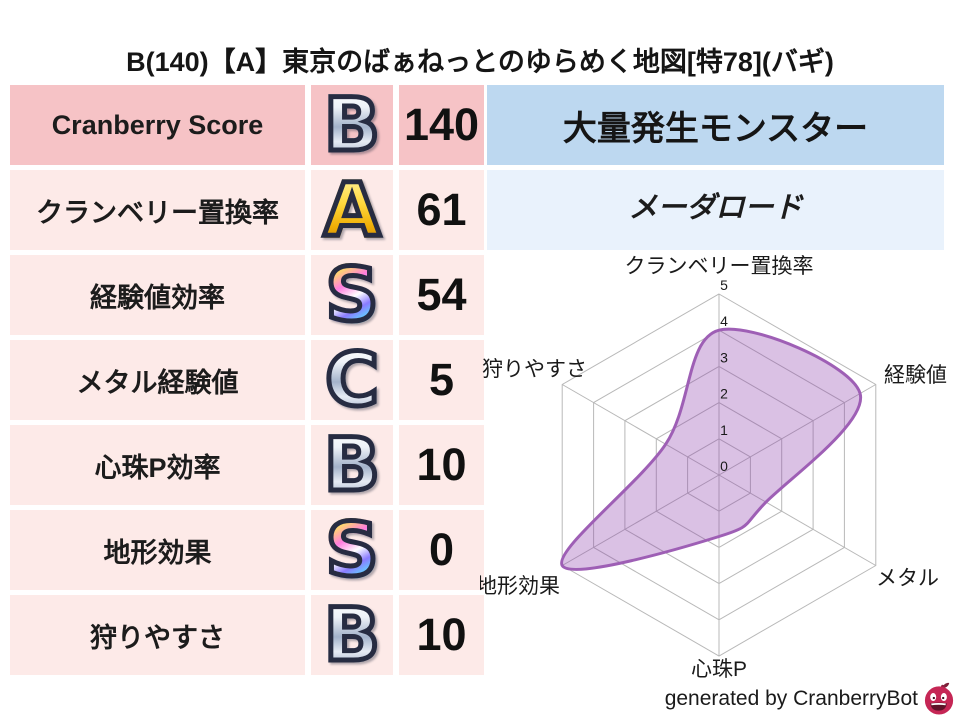  I want to click on stat-label-metal-exp: メタル経験値, so click(157, 380).